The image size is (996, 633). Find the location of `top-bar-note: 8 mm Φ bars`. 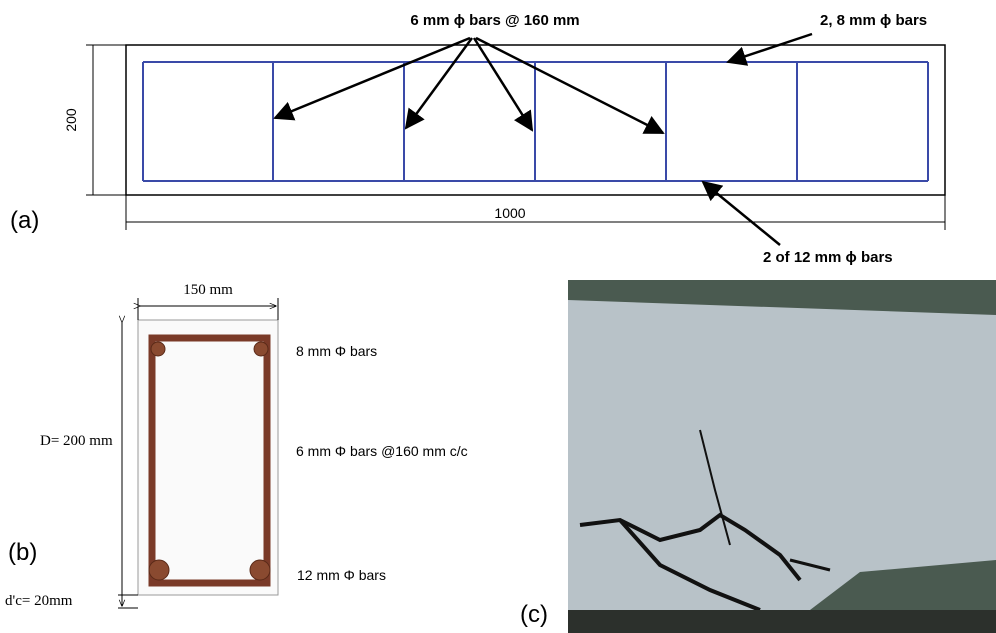

top-bar-note: 8 mm Φ bars is located at coordinates (336, 351).